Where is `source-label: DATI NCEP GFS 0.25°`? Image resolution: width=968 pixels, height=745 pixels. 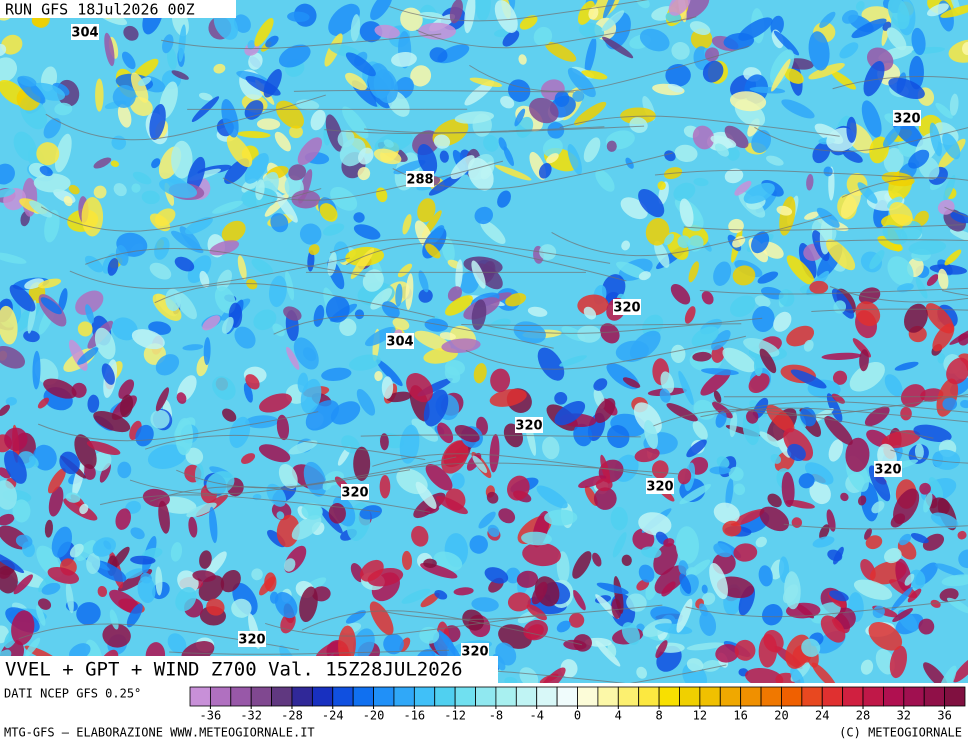 source-label: DATI NCEP GFS 0.25° is located at coordinates (72, 694).